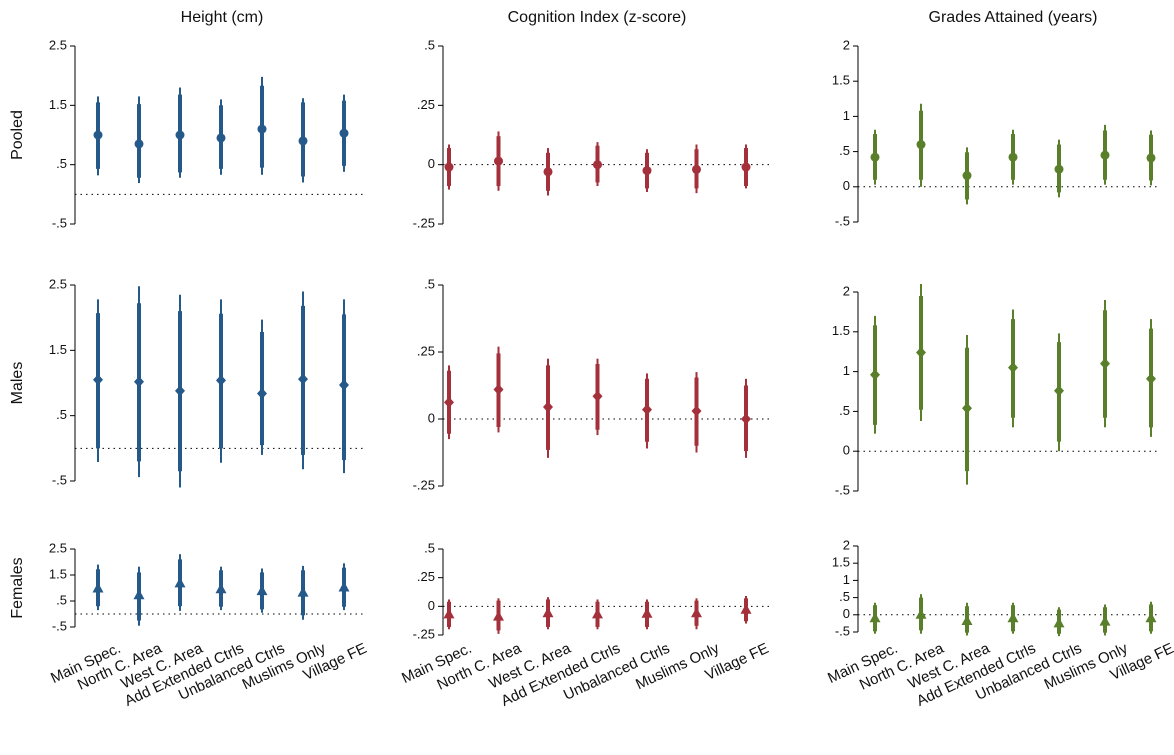  I want to click on row-label: Males, so click(17, 383).